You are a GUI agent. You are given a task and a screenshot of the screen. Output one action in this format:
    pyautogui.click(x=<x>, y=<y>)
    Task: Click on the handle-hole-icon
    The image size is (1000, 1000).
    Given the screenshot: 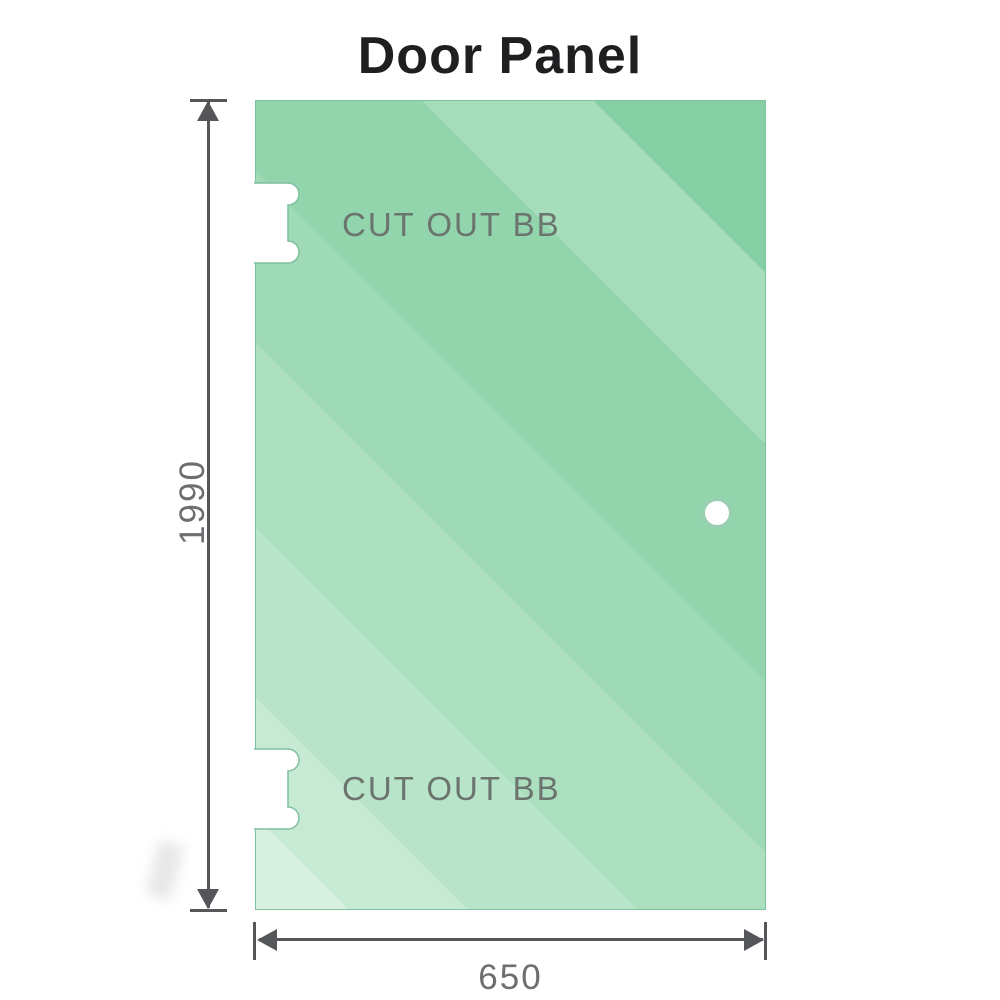 What is the action you would take?
    pyautogui.click(x=717, y=513)
    